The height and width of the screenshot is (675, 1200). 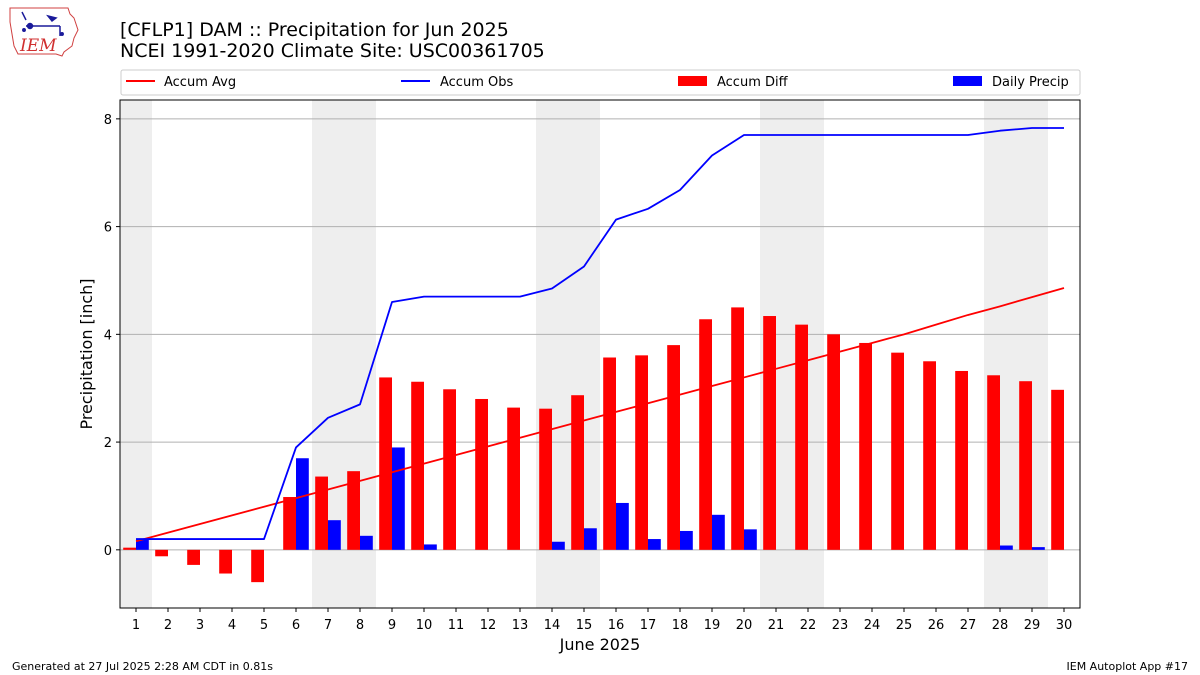 I want to click on y-tick-label-0: 0, so click(x=108, y=551).